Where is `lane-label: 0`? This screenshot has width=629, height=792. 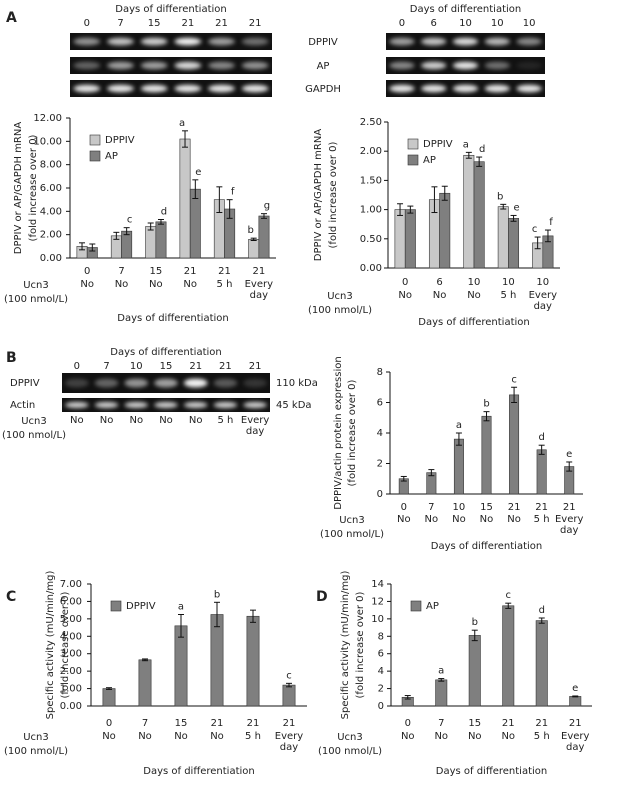
lane-label: 0 is located at coordinates (77, 366).